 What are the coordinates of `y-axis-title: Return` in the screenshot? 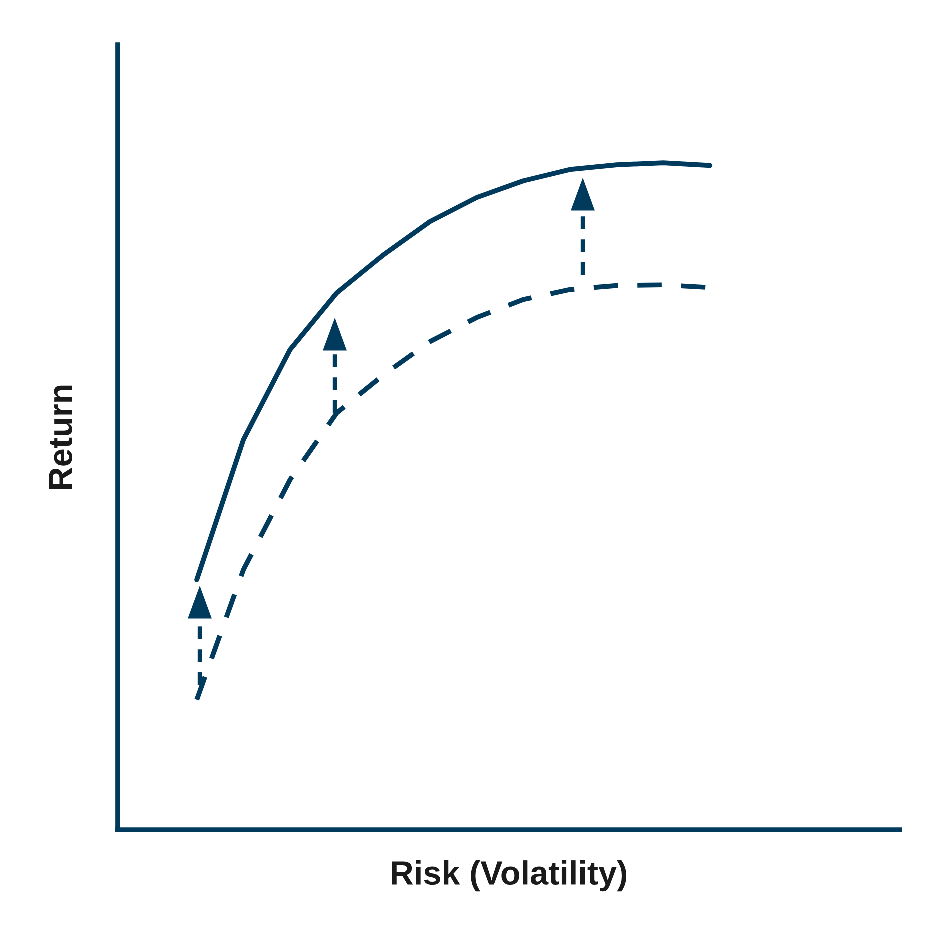 It's located at (61, 437).